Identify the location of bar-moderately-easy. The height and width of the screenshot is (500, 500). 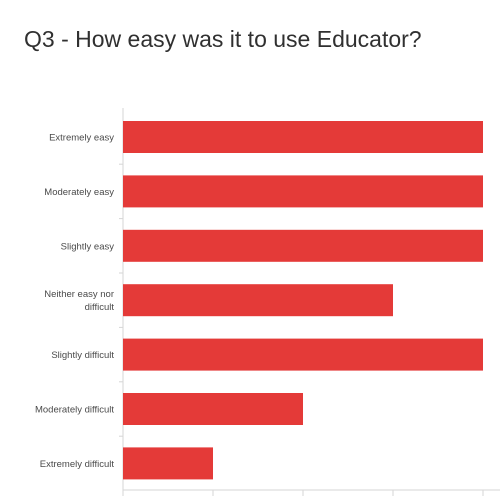
(303, 191).